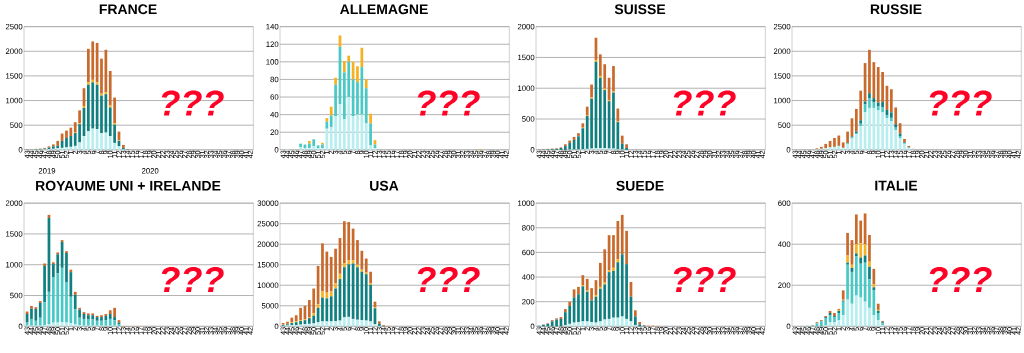 This screenshot has height=353, width=1024. What do you see at coordinates (640, 9) in the screenshot?
I see `chart-title: SUISSE` at bounding box center [640, 9].